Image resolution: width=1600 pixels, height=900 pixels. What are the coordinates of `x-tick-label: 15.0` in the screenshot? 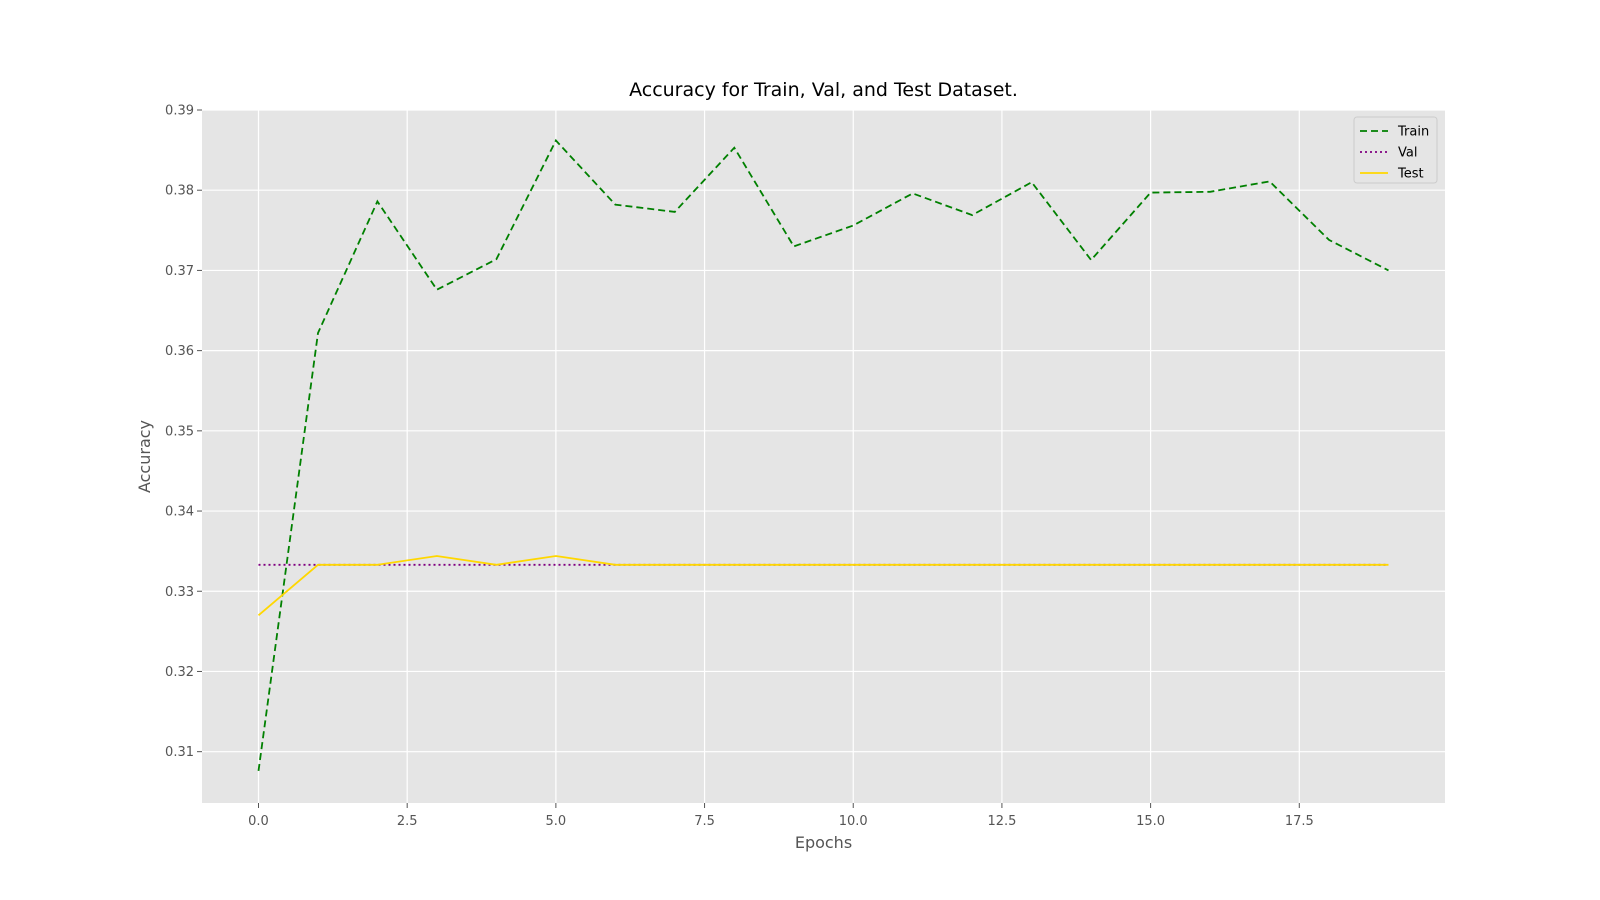 It's located at (1150, 821).